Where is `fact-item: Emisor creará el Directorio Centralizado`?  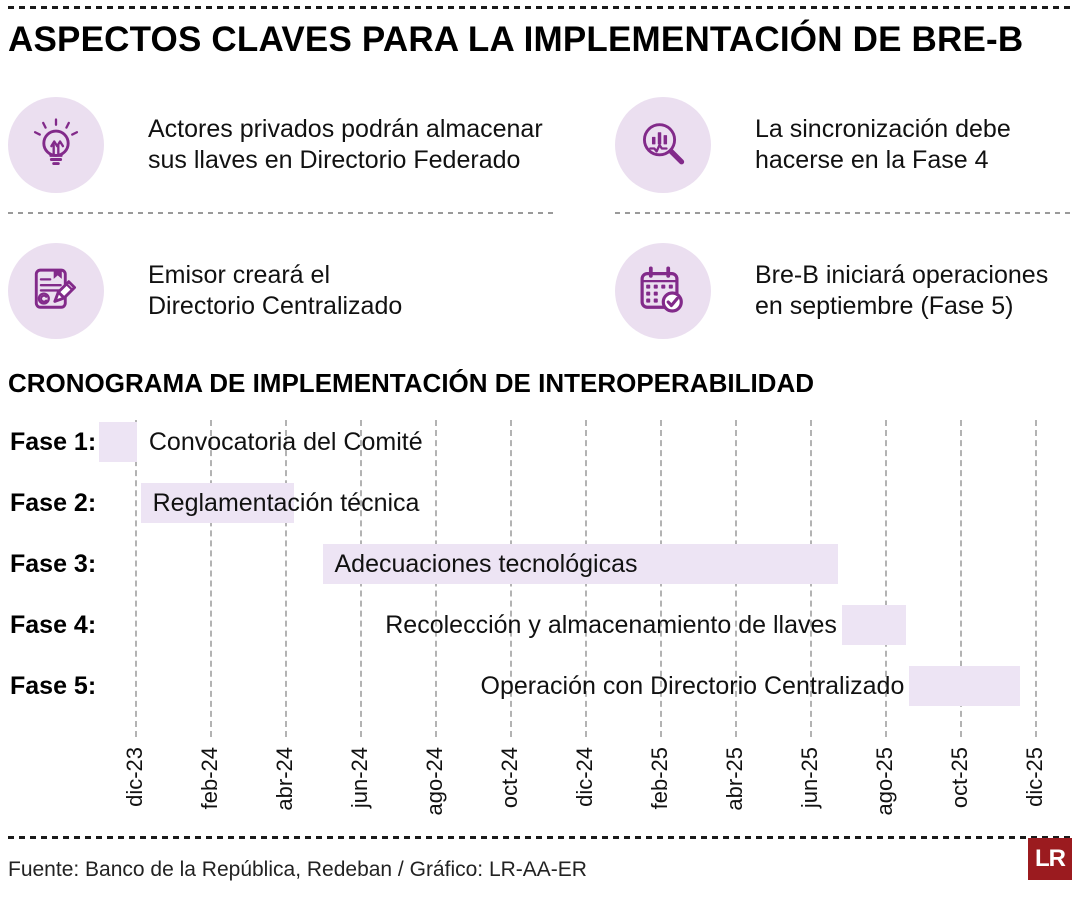 fact-item: Emisor creará el Directorio Centralizado is located at coordinates (280, 291).